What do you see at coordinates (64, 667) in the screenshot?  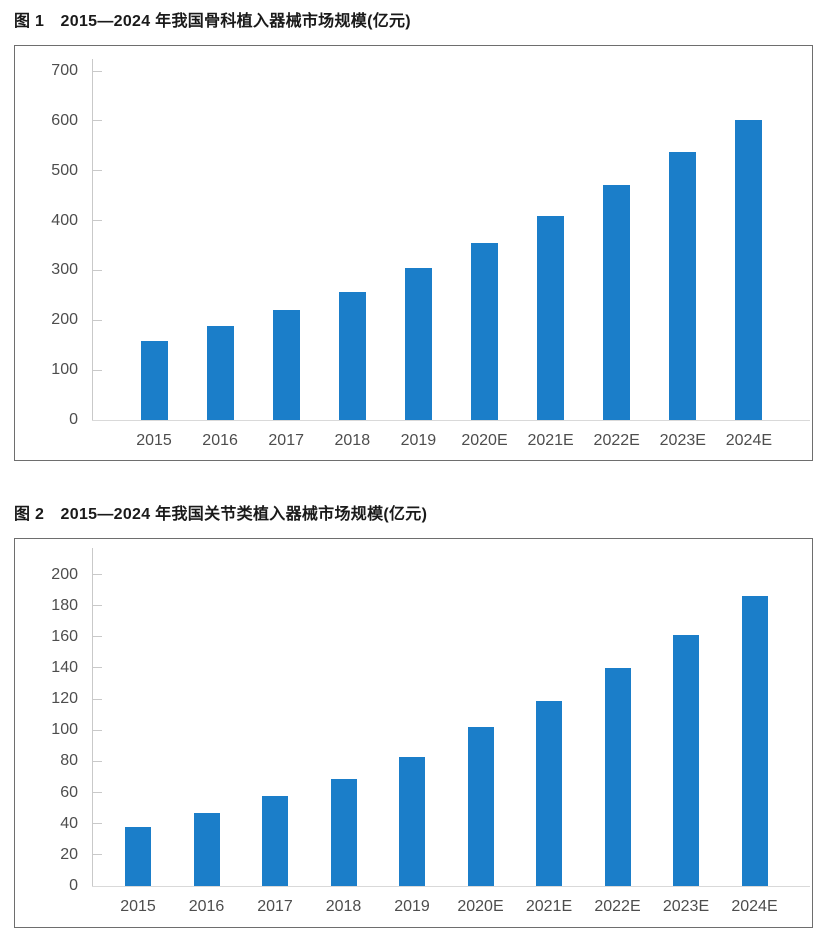 I see `y-axis-tick-label: 140` at bounding box center [64, 667].